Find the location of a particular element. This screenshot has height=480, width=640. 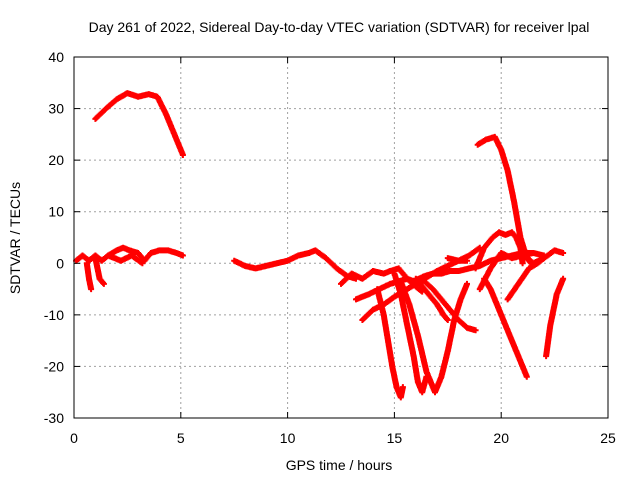

x-axis-label: GPS time / hours is located at coordinates (339, 465).